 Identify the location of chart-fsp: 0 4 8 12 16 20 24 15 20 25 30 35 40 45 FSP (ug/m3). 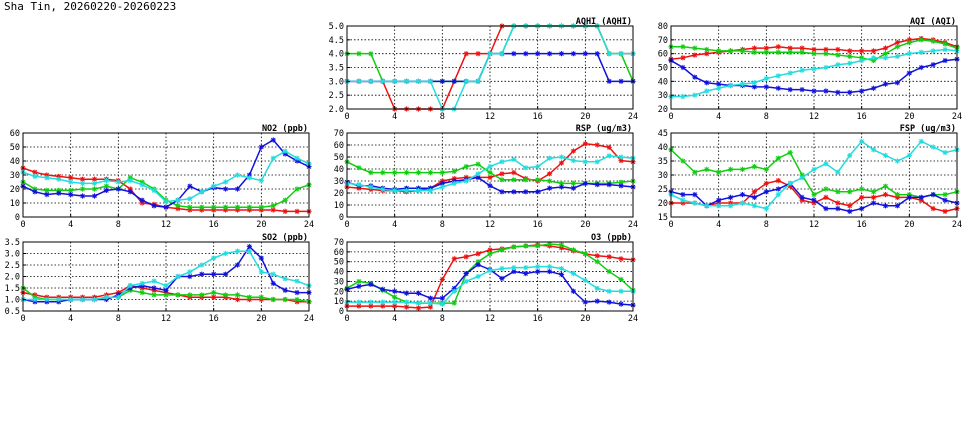
(810, 177).